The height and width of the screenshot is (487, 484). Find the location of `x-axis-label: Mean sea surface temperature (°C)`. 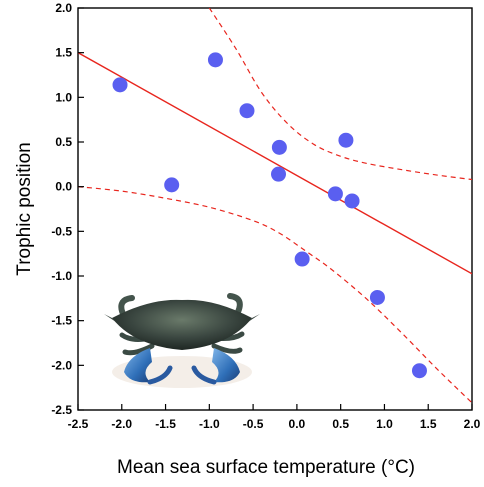

x-axis-label: Mean sea surface temperature (°C) is located at coordinates (266, 467).